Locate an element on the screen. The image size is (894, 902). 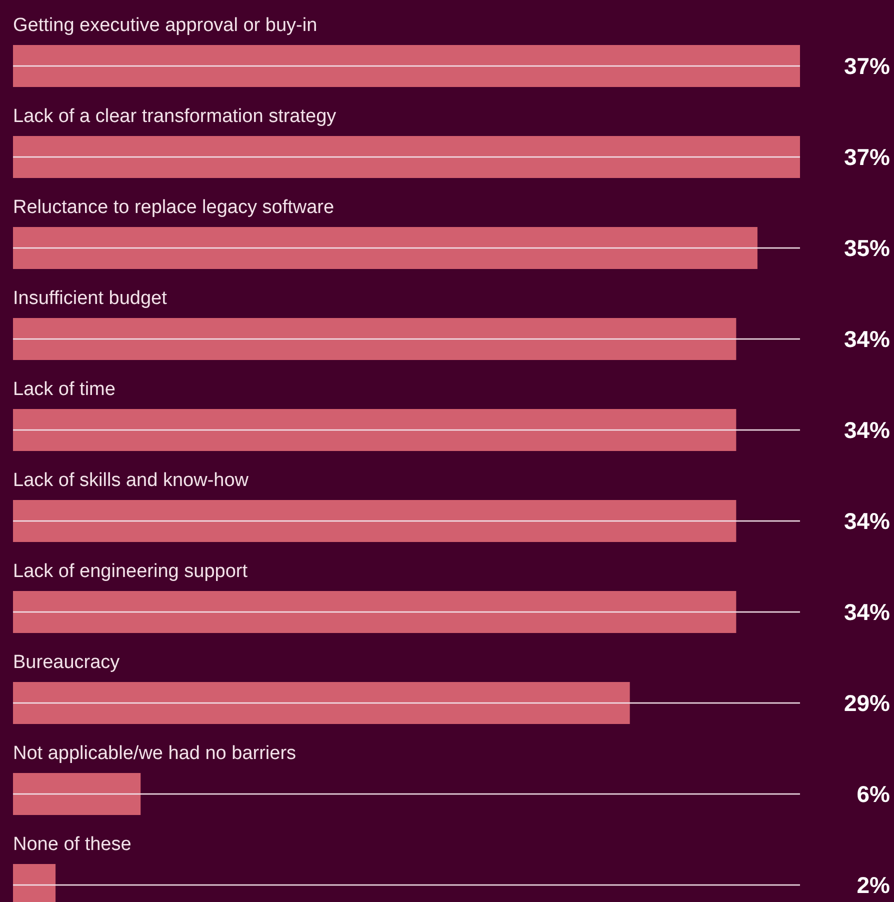
y-tick-label: Not applicable/we had no barriers is located at coordinates (154, 753).